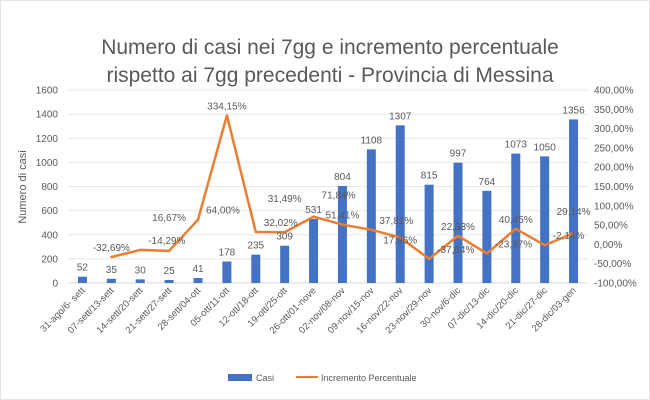 Image resolution: width=650 pixels, height=400 pixels. I want to click on y-tick-label: 200, so click(49, 259).